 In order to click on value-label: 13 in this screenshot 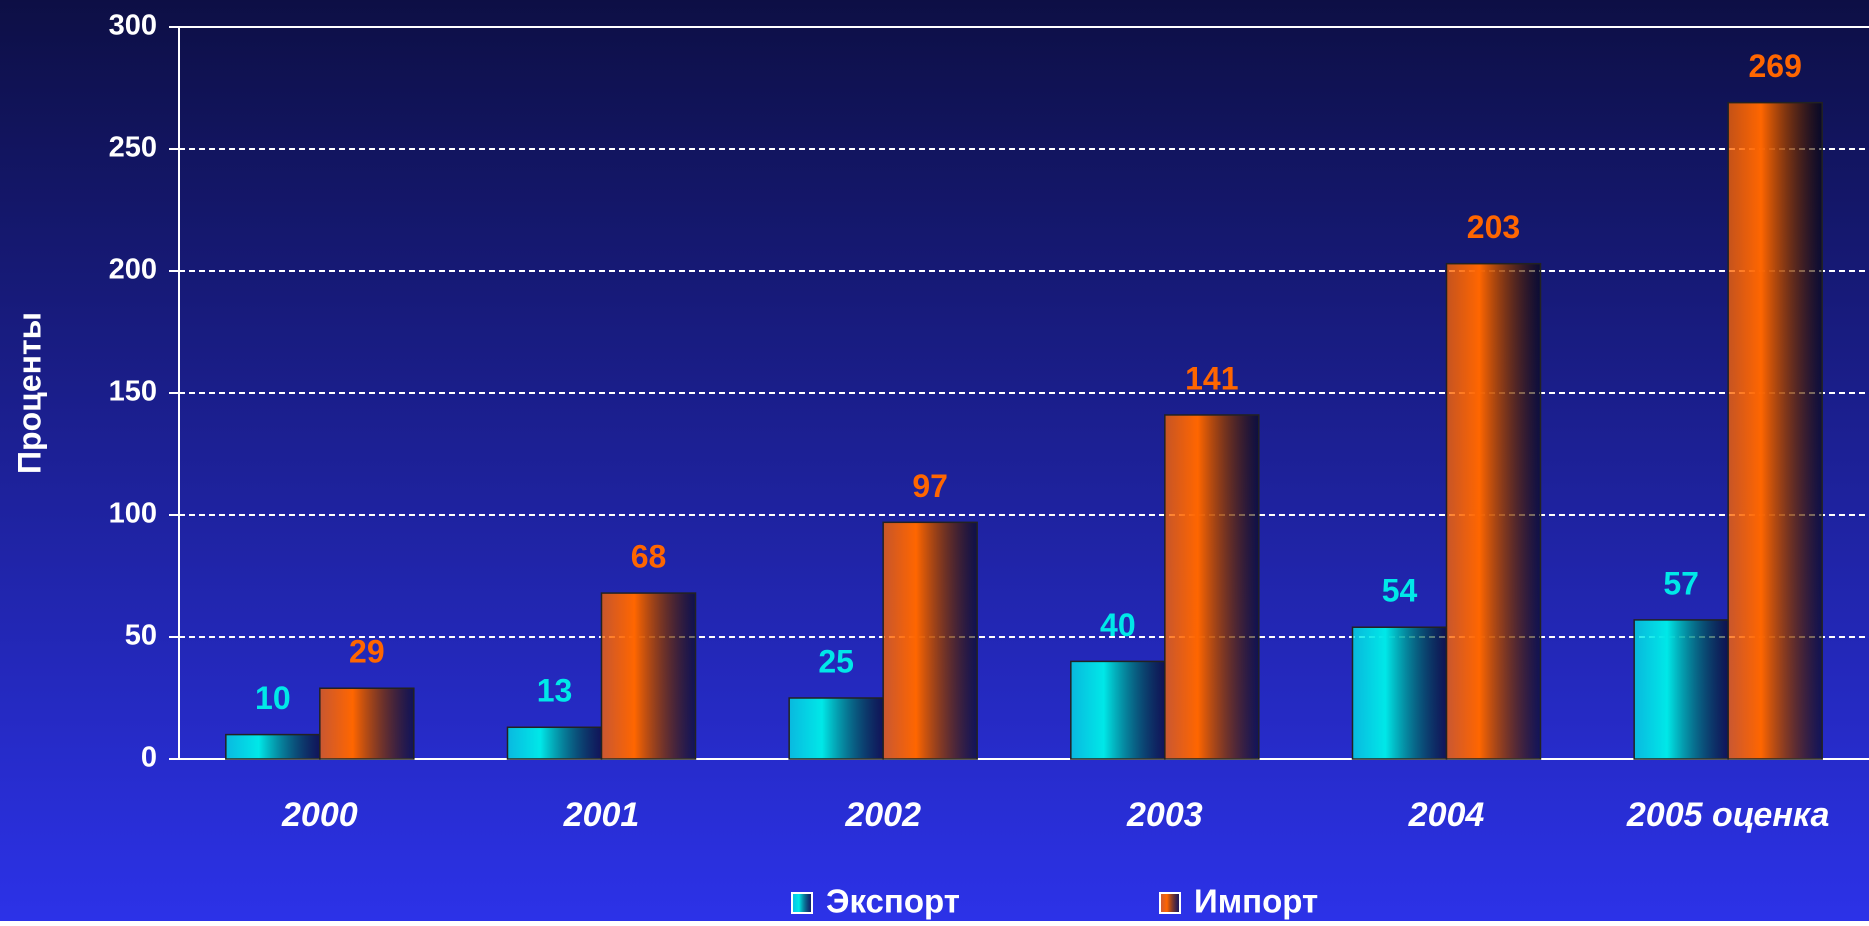, I will do `click(555, 691)`.